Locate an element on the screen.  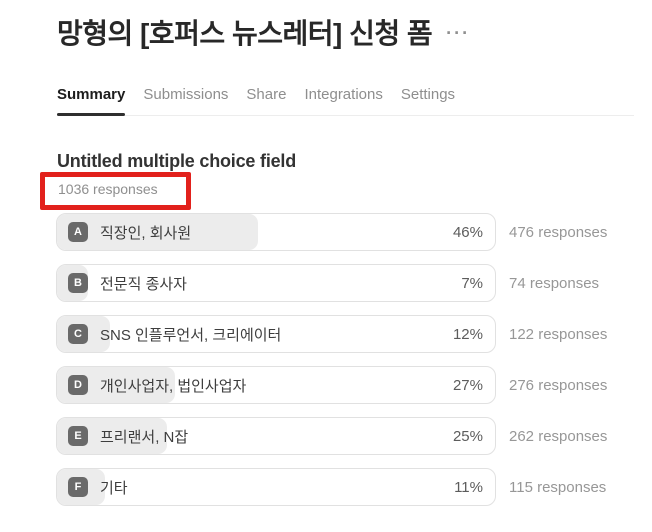
option-bar: C SNS 인플루언서, 크리에이터 12% is located at coordinates (276, 334).